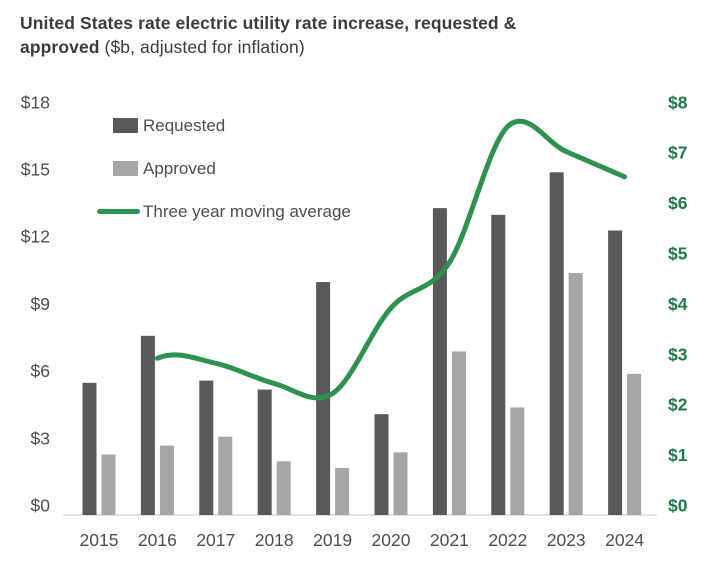  Describe the element at coordinates (157, 540) in the screenshot. I see `x-axis-label-2016: 2016` at that location.